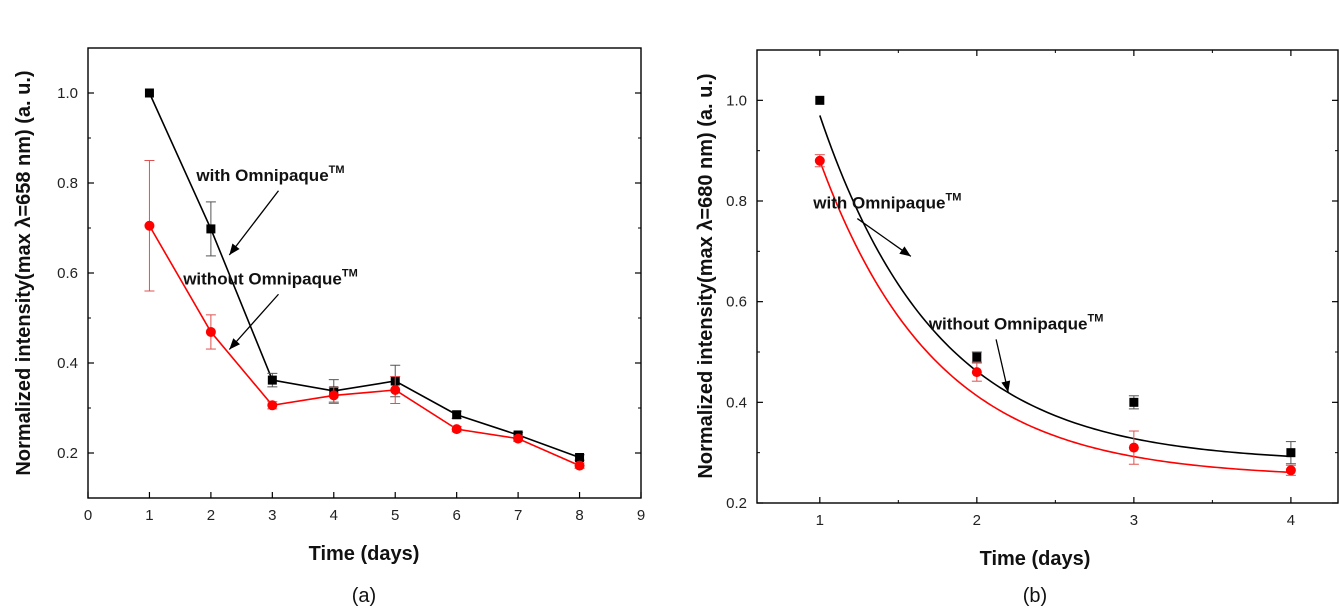 This screenshot has width=1339, height=613. I want to click on x-tick-label: 9, so click(641, 515).